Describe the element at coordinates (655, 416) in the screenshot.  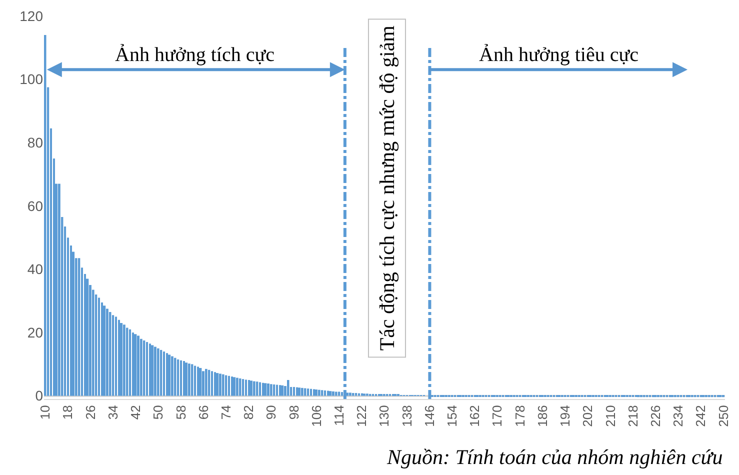
I see `x-tick-label: 226` at that location.